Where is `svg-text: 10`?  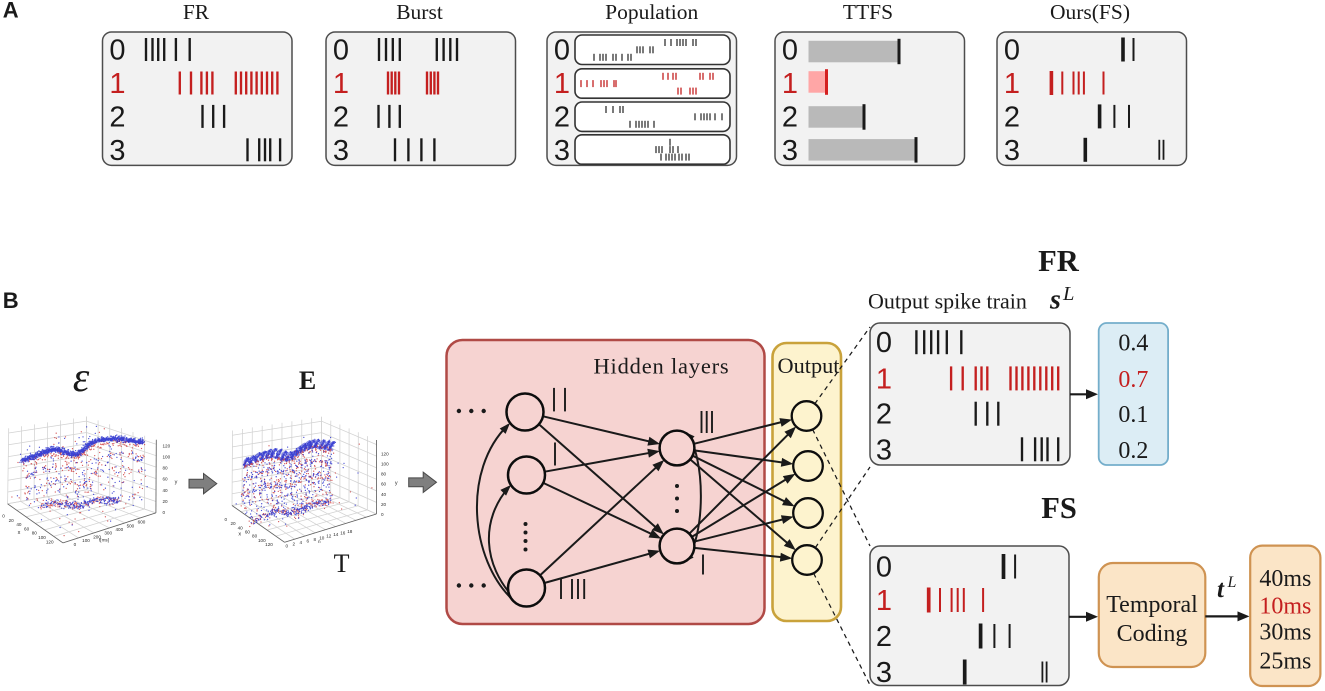 svg-text: 10 is located at coordinates (322, 537).